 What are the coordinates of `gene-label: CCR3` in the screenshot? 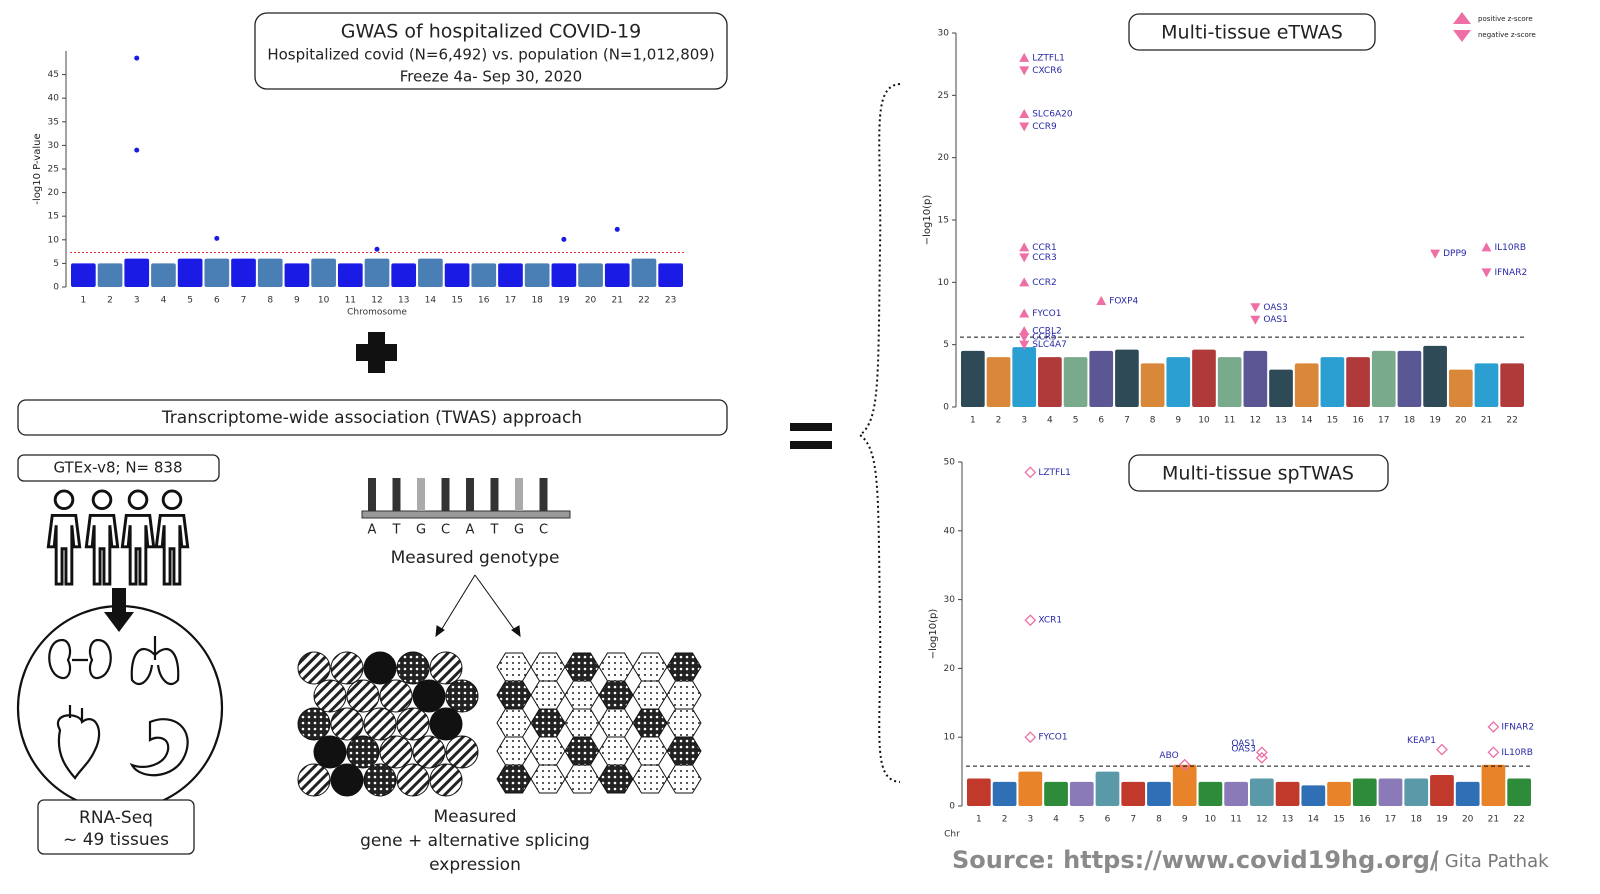 It's located at (1044, 258).